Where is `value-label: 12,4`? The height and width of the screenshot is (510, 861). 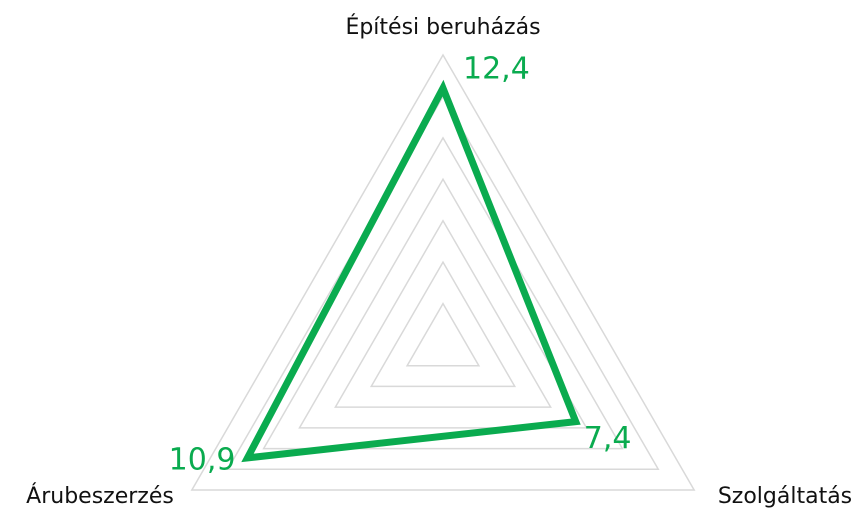 value-label: 12,4 is located at coordinates (496, 69).